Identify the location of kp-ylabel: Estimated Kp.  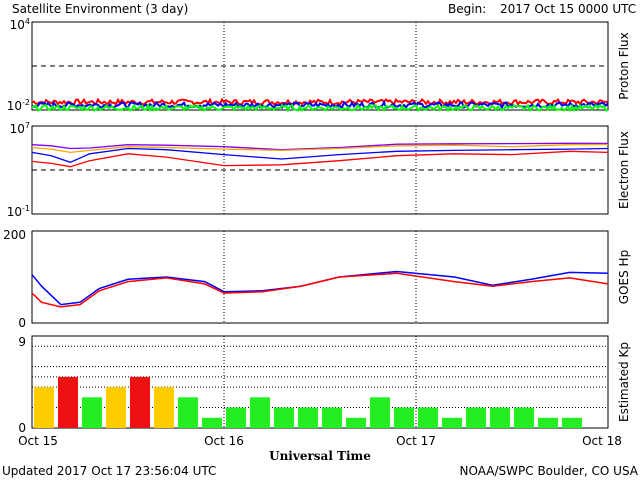
(624, 382).